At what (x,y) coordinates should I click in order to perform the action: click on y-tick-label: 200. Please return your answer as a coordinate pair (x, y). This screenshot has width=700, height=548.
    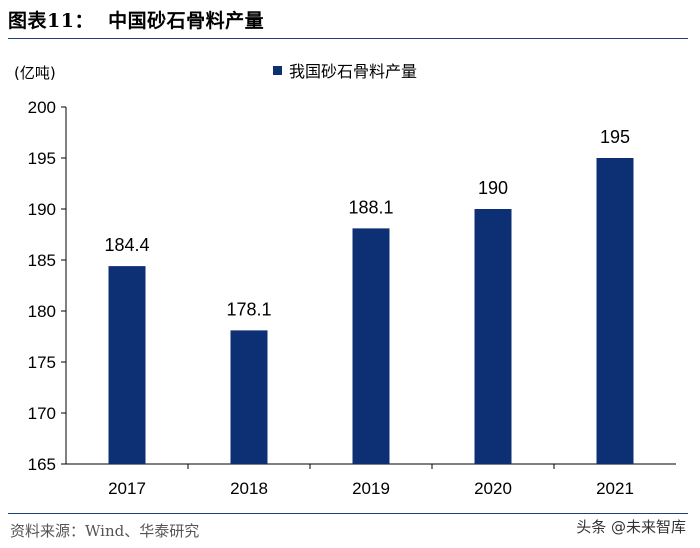
    Looking at the image, I should click on (42, 107).